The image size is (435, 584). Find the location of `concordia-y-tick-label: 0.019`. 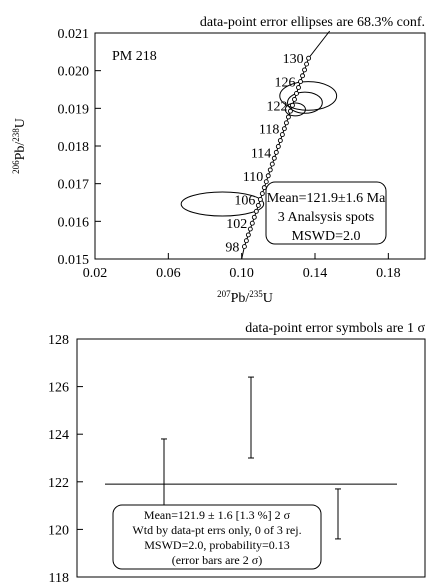

concordia-y-tick-label: 0.019 is located at coordinates (74, 109).